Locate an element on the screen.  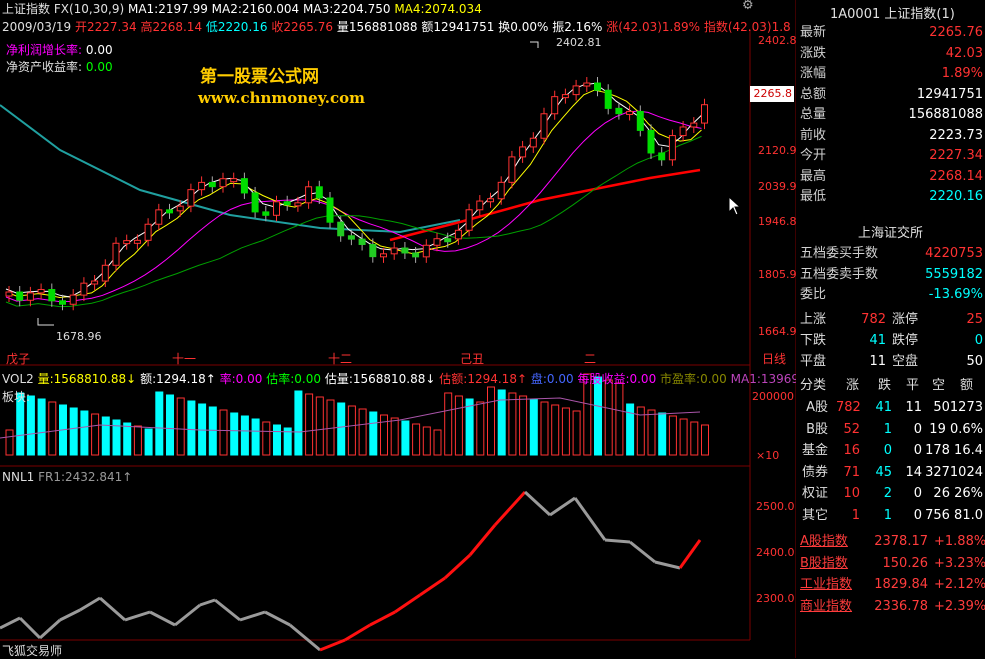
ma5-line is located at coordinates (545, 205).